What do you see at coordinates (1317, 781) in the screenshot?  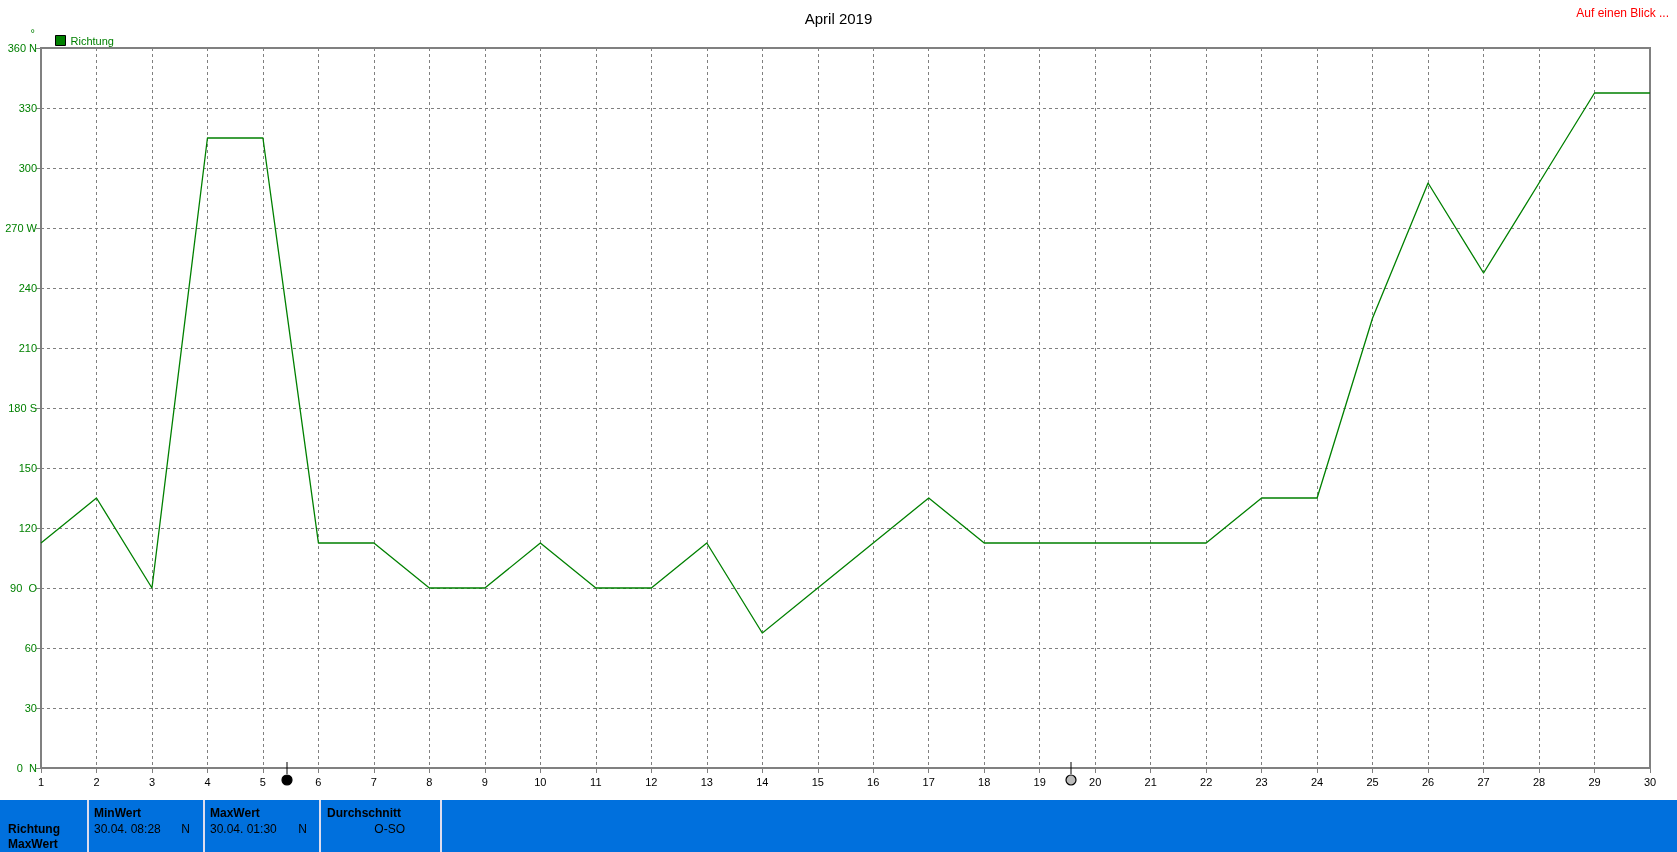 I see `x-tick-label: 24` at bounding box center [1317, 781].